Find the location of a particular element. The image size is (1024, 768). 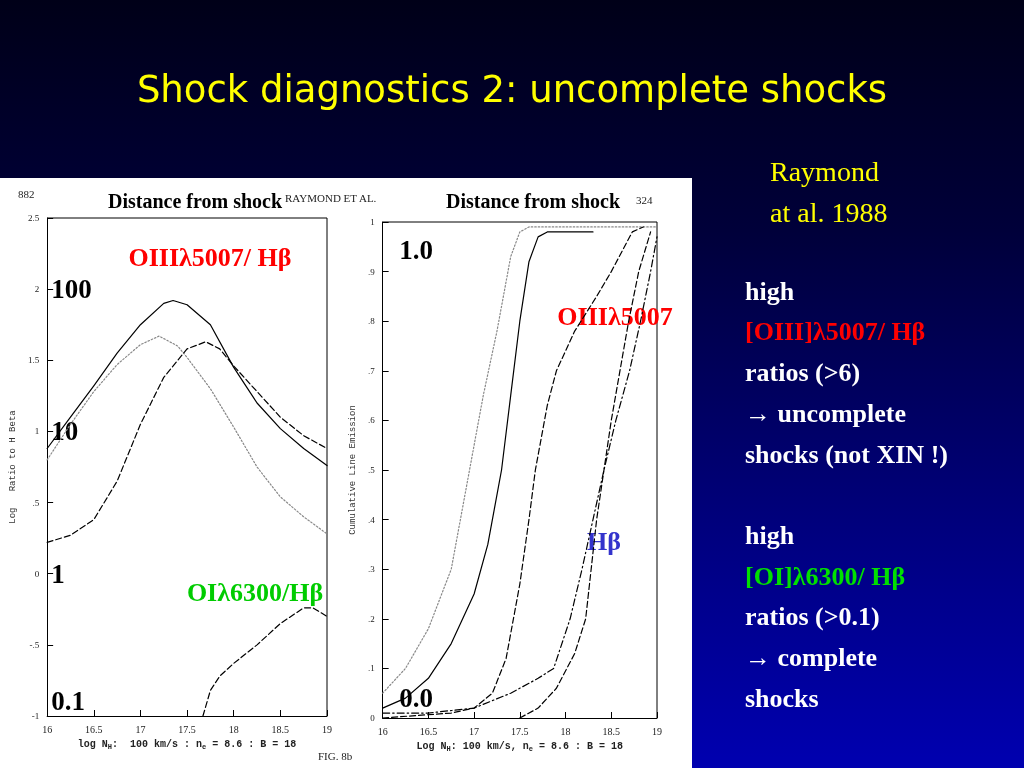

y-tick-label: .1 is located at coordinates (371, 668).